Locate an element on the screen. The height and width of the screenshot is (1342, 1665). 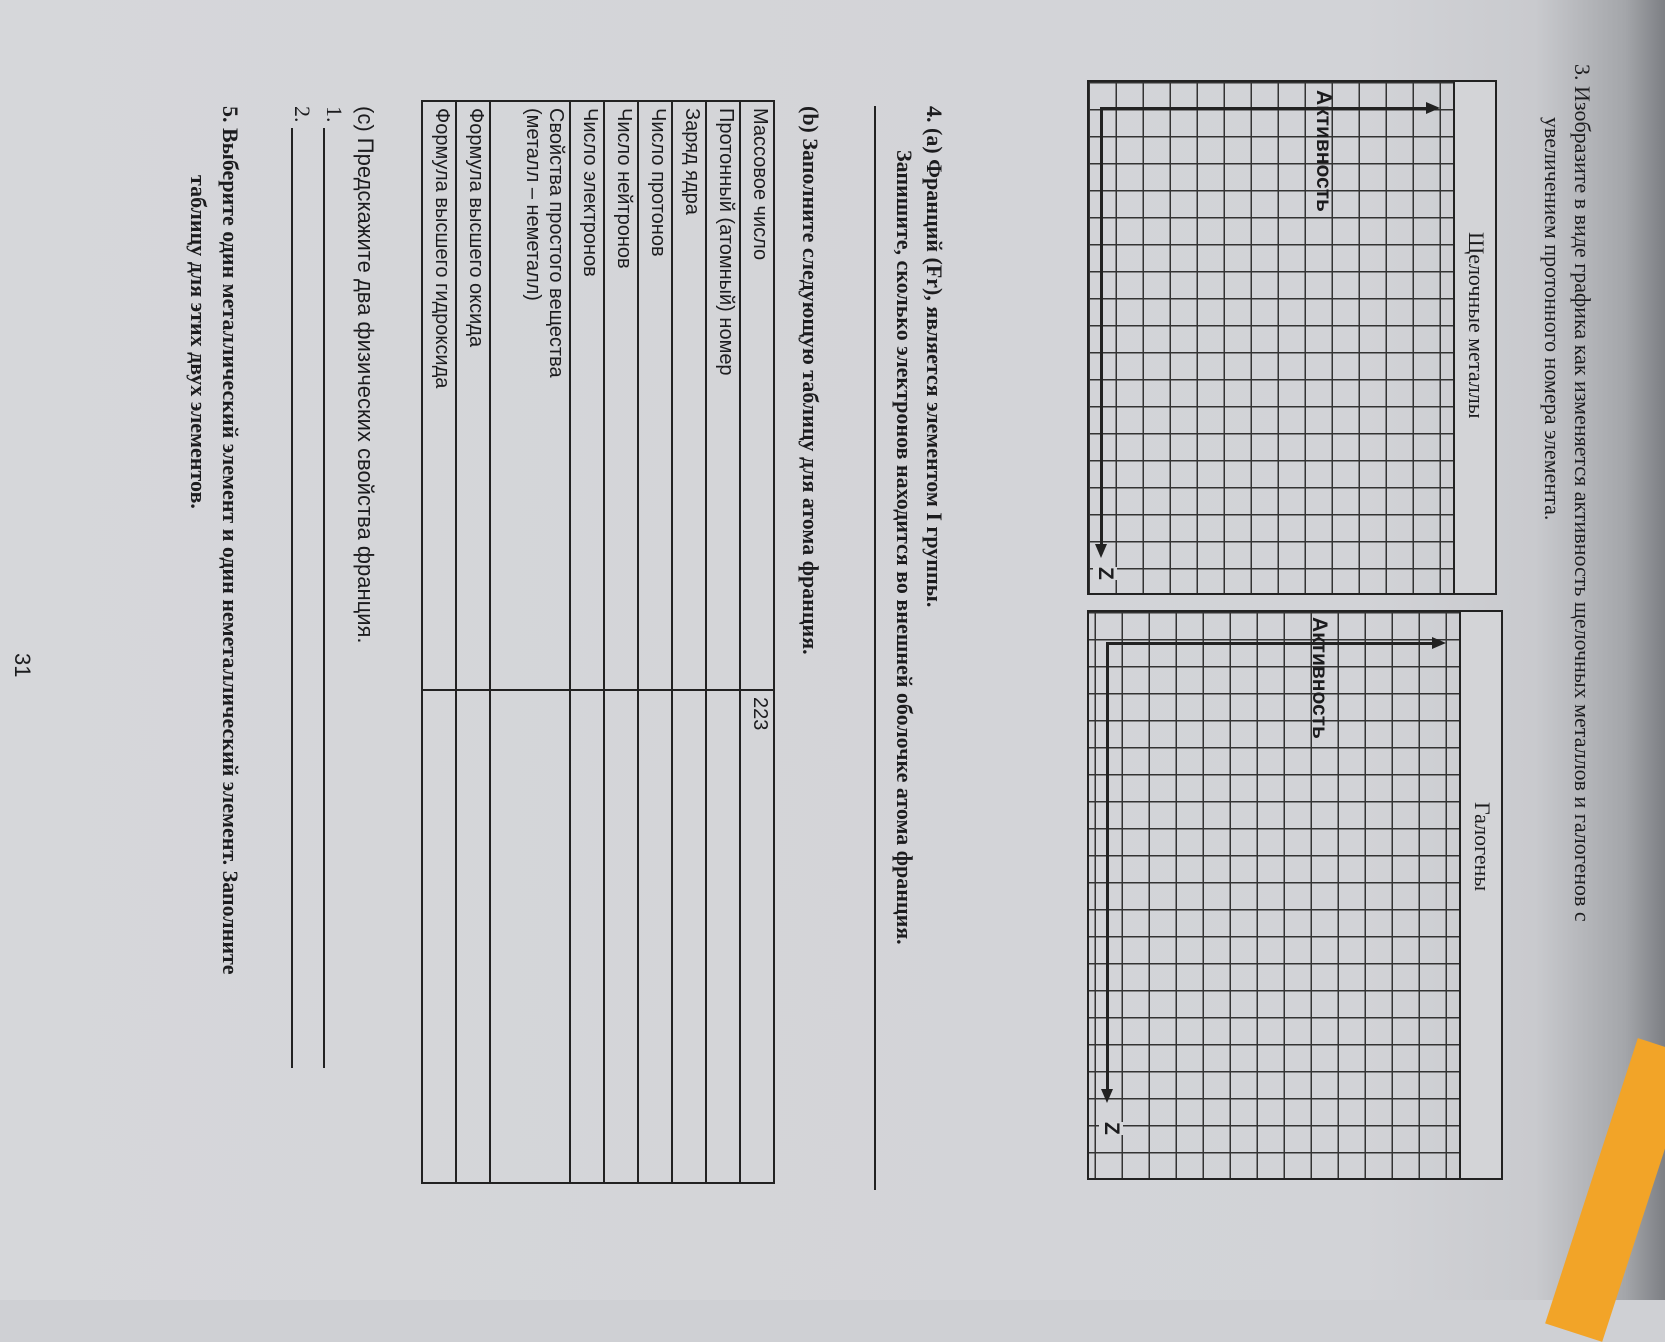
q3-text-line2: увеличением протонного номера элемента. is located at coordinates (1552, 319).